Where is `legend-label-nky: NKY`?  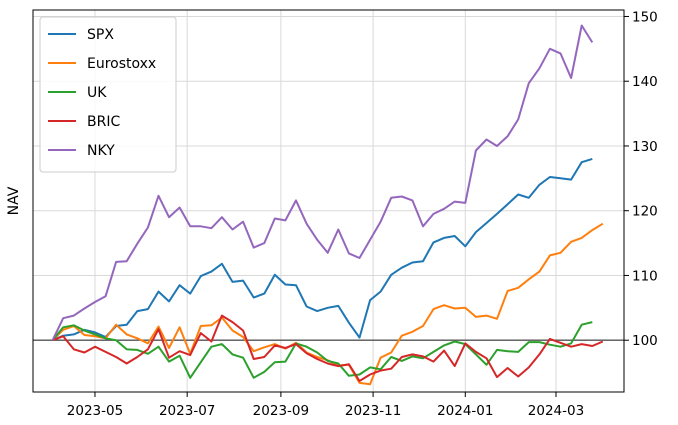
legend-label-nky: NKY is located at coordinates (101, 151).